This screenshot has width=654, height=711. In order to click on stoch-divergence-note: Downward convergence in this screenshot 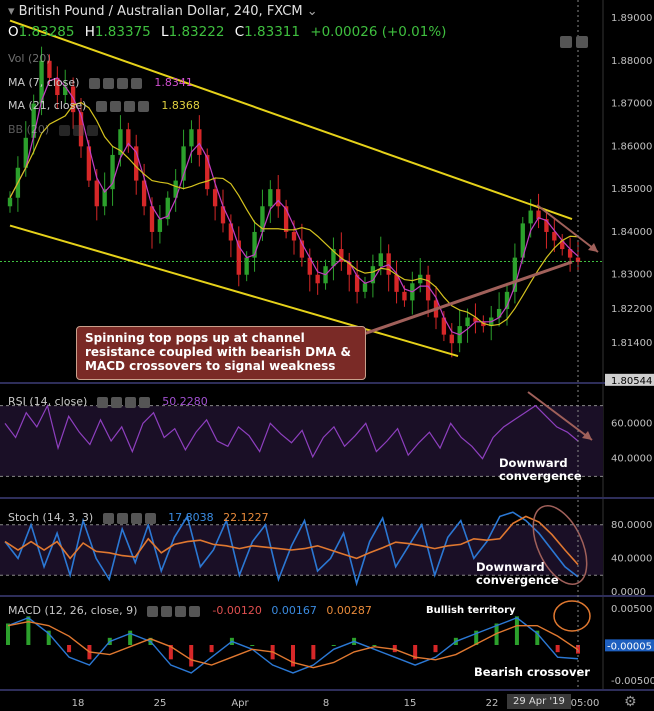, I will do `click(517, 573)`.